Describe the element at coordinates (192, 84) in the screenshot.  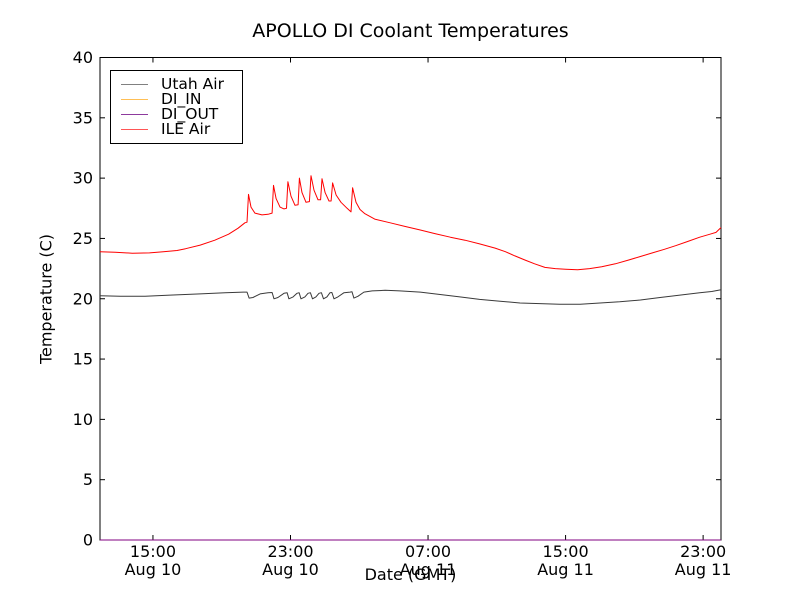
I see `legend-label-utah-air: Utah Air` at that location.